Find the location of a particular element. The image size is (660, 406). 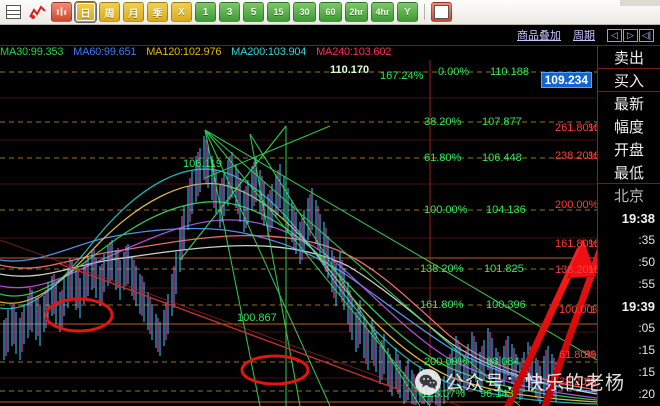

nav-button-group: ◁ ▷ ◁| is located at coordinates (630, 35).